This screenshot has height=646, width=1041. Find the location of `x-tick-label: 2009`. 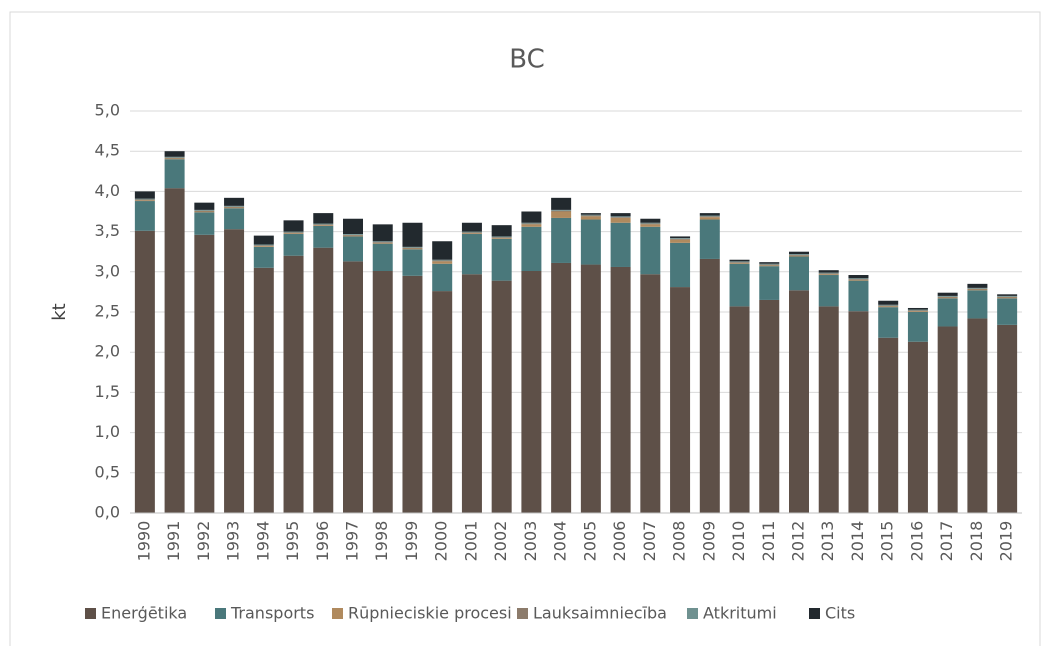

x-tick-label: 2009 is located at coordinates (708, 541).